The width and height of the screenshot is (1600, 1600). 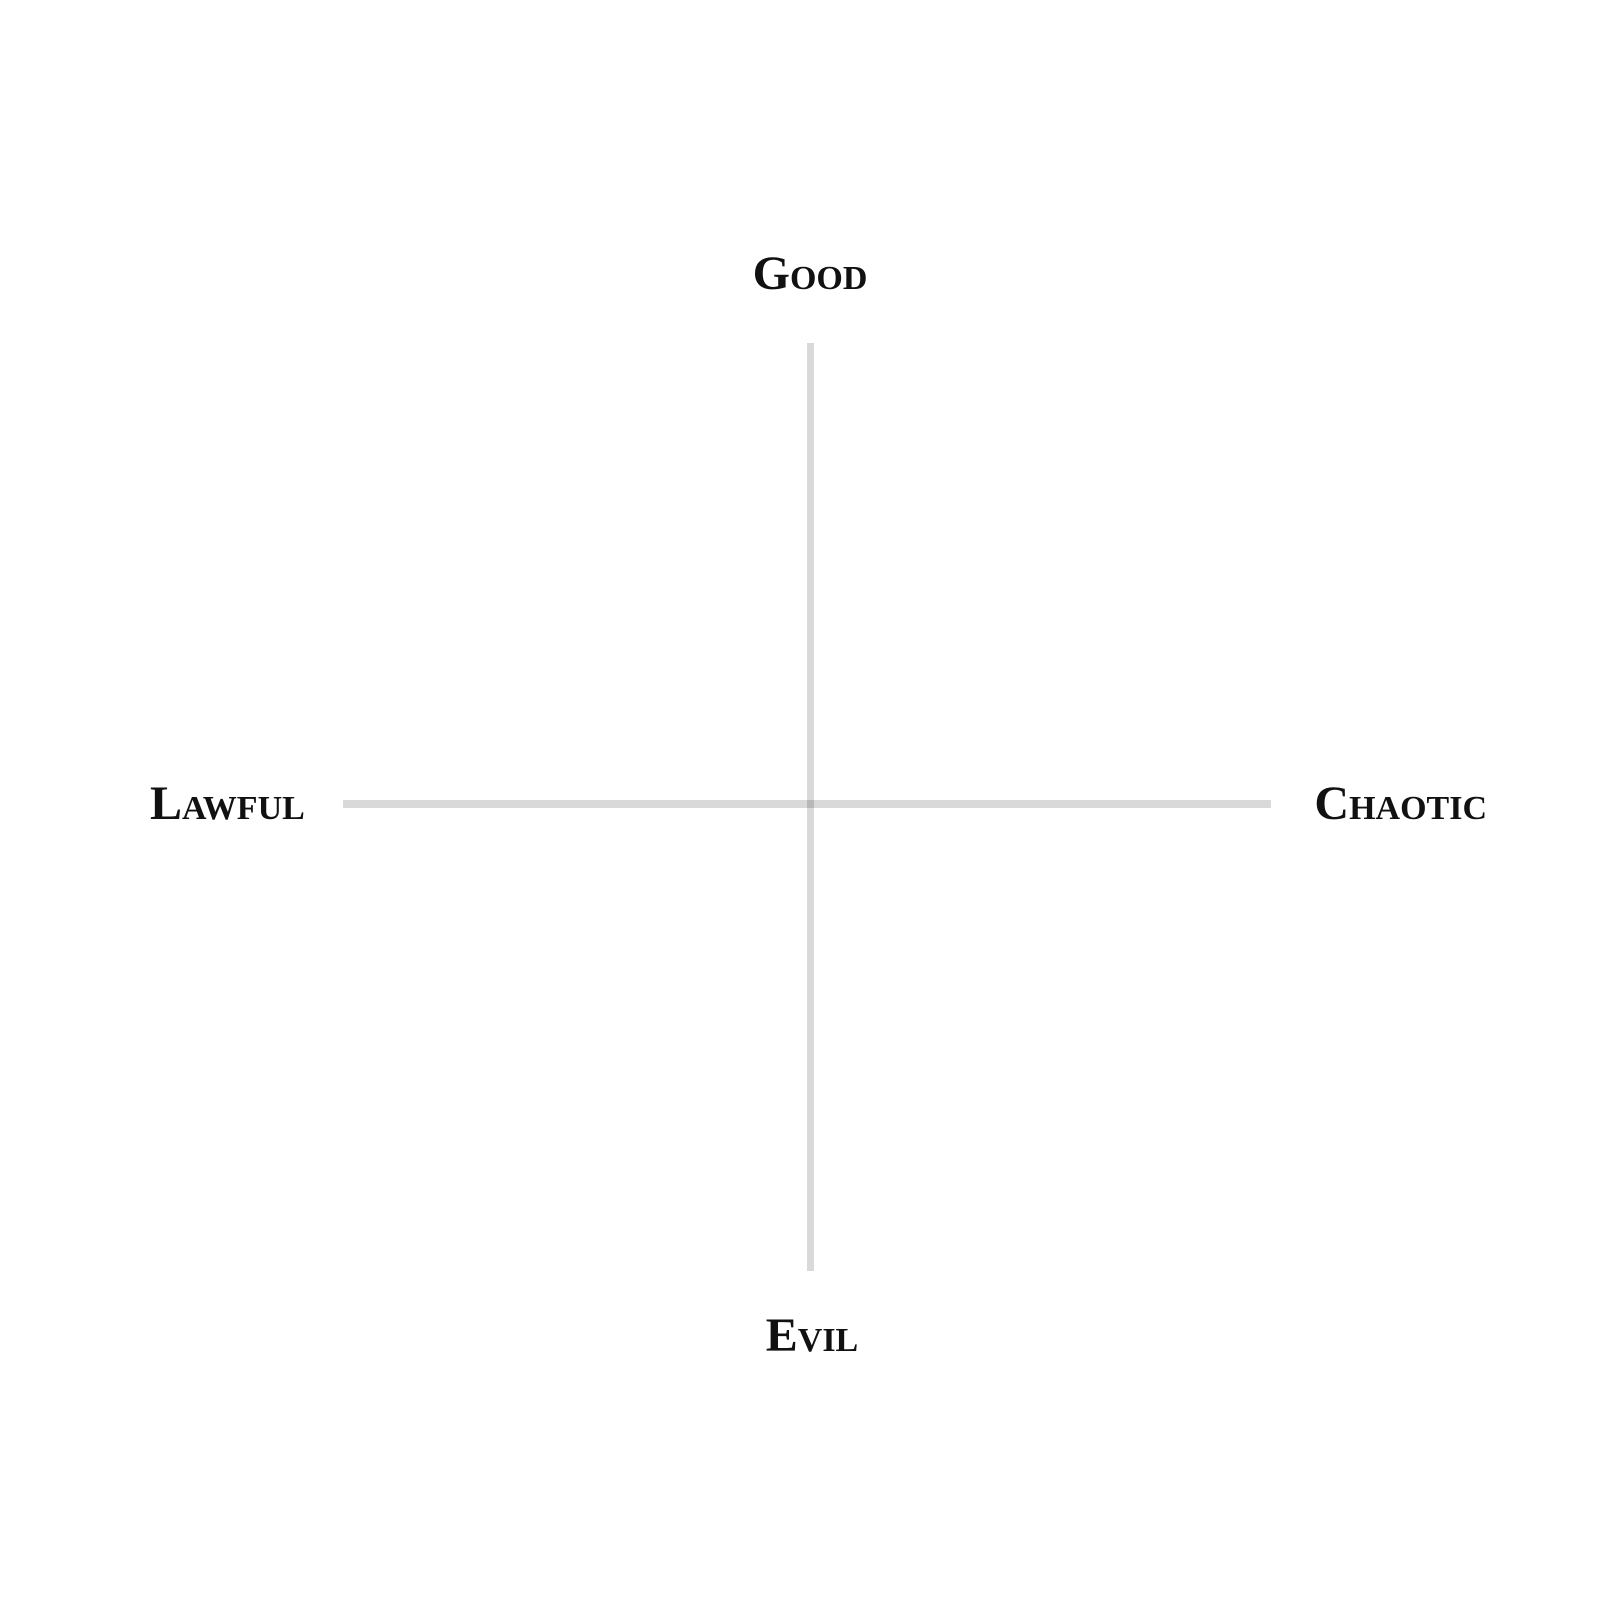 What do you see at coordinates (227, 803) in the screenshot?
I see `lawful-label: Lawful` at bounding box center [227, 803].